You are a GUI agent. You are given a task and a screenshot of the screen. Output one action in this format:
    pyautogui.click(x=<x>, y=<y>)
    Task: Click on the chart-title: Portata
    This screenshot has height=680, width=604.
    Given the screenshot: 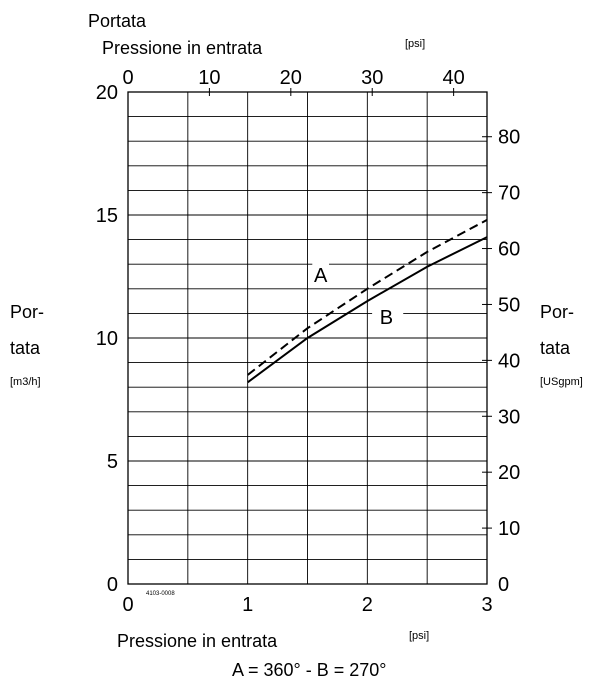 What is the action you would take?
    pyautogui.click(x=117, y=21)
    